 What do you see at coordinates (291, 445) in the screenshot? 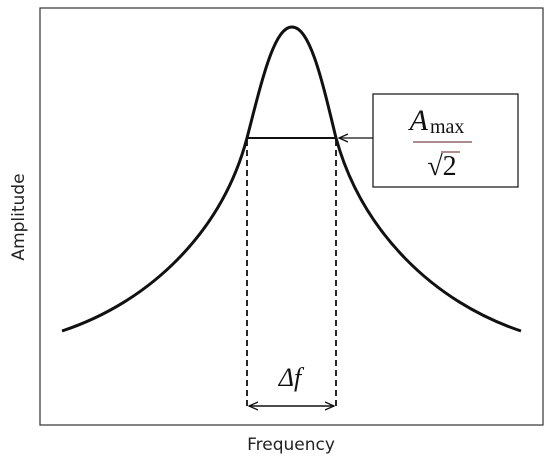
I see `x-axis-label: Frequency` at bounding box center [291, 445].